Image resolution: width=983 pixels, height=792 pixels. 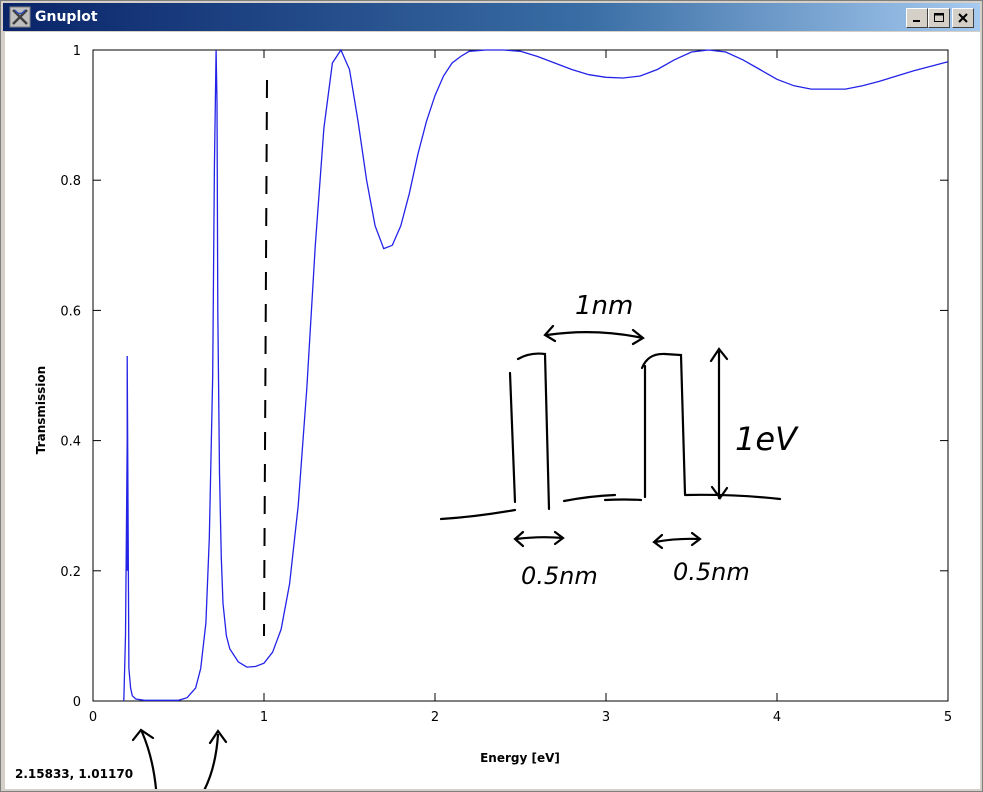 What do you see at coordinates (606, 717) in the screenshot?
I see `x-tick-label: 3` at bounding box center [606, 717].